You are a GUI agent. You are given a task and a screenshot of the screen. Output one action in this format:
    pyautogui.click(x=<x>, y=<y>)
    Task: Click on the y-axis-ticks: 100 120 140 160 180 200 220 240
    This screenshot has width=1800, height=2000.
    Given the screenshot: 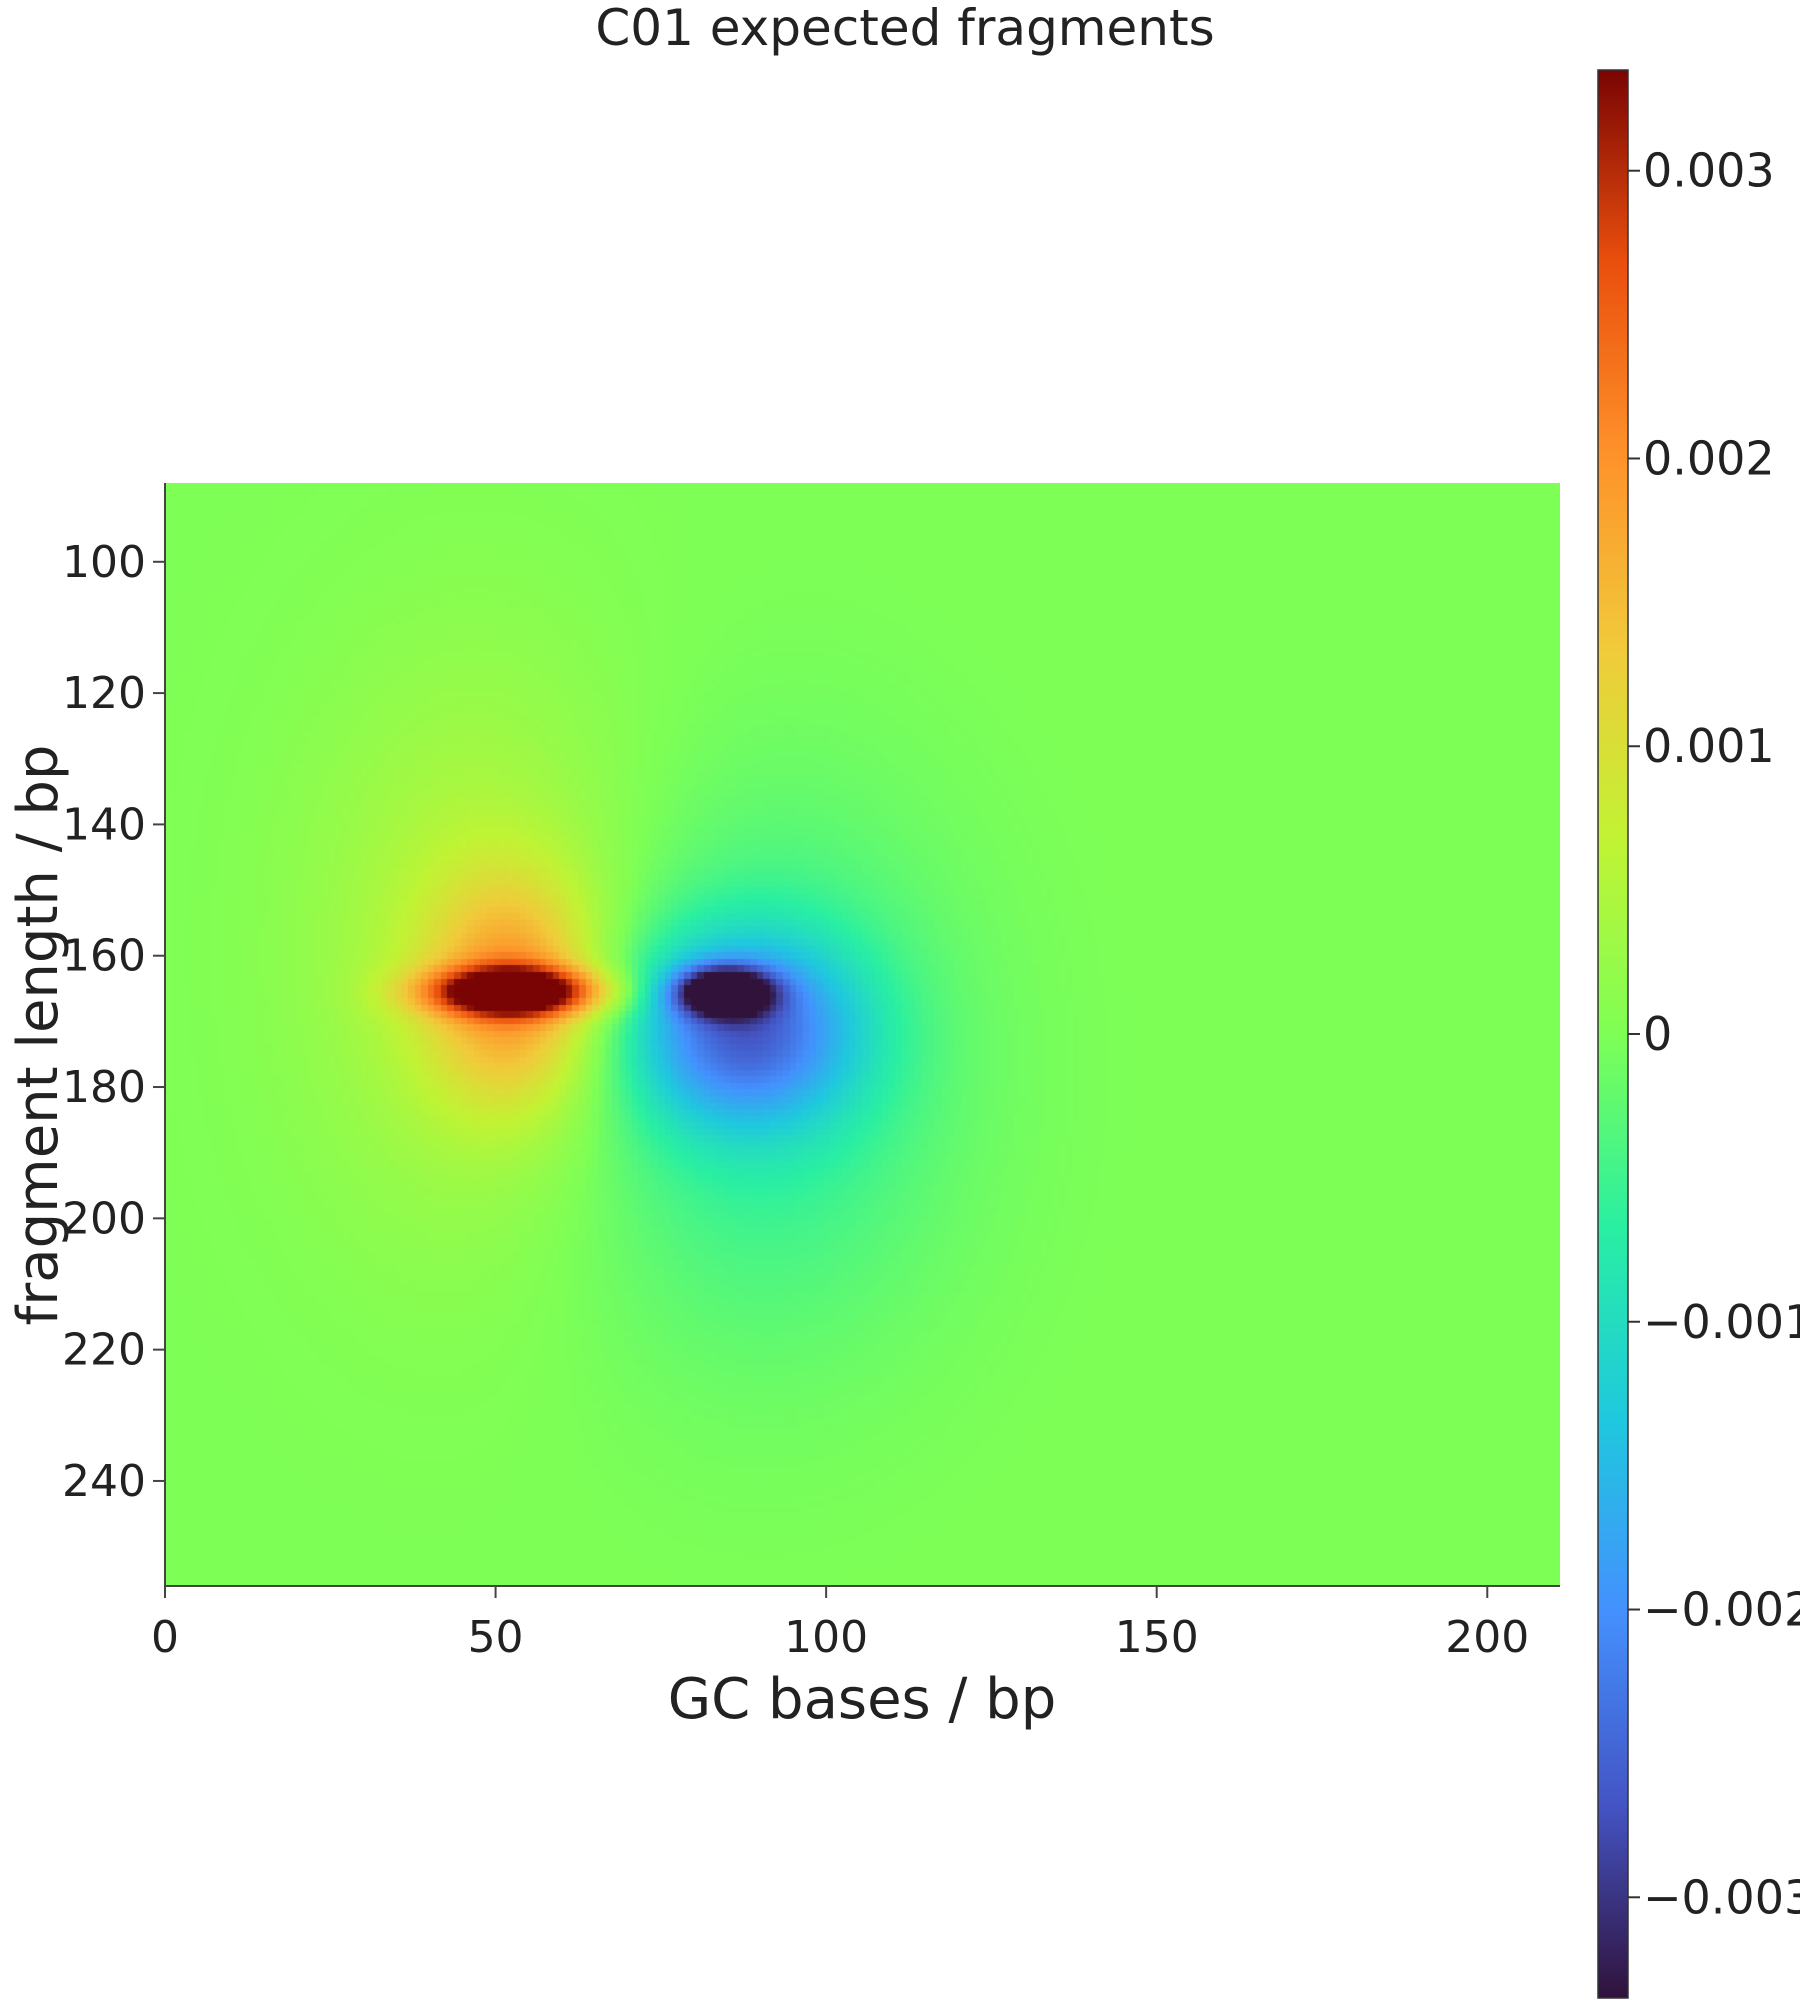 What is the action you would take?
    pyautogui.click(x=113, y=1022)
    